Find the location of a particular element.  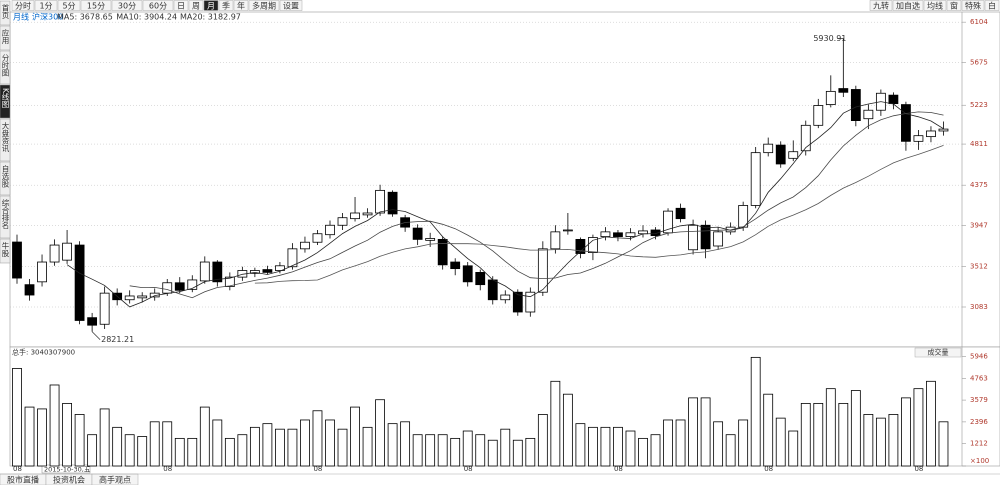

sidebar-label: 分时图 is located at coordinates (5, 66).